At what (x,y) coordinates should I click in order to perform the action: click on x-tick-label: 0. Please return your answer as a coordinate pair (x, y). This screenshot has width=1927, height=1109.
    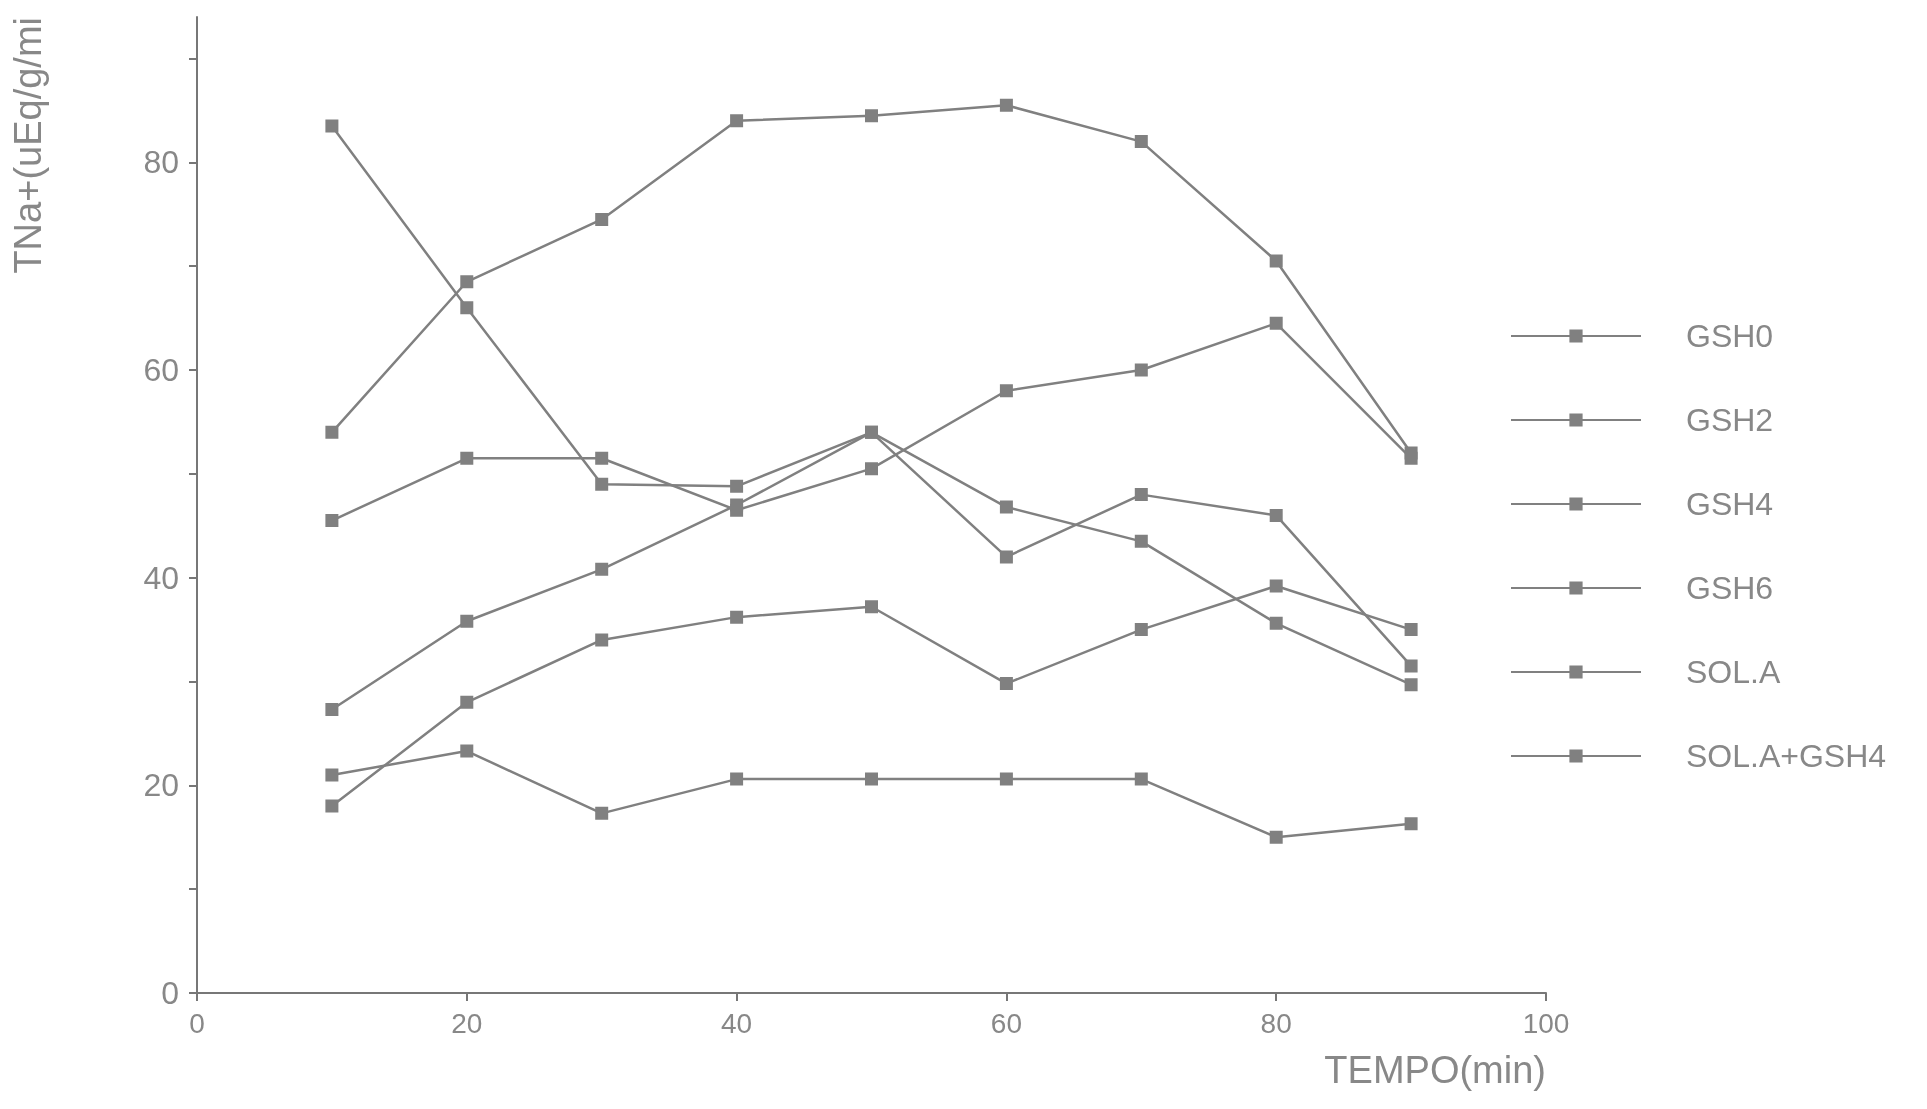
    Looking at the image, I should click on (197, 1023).